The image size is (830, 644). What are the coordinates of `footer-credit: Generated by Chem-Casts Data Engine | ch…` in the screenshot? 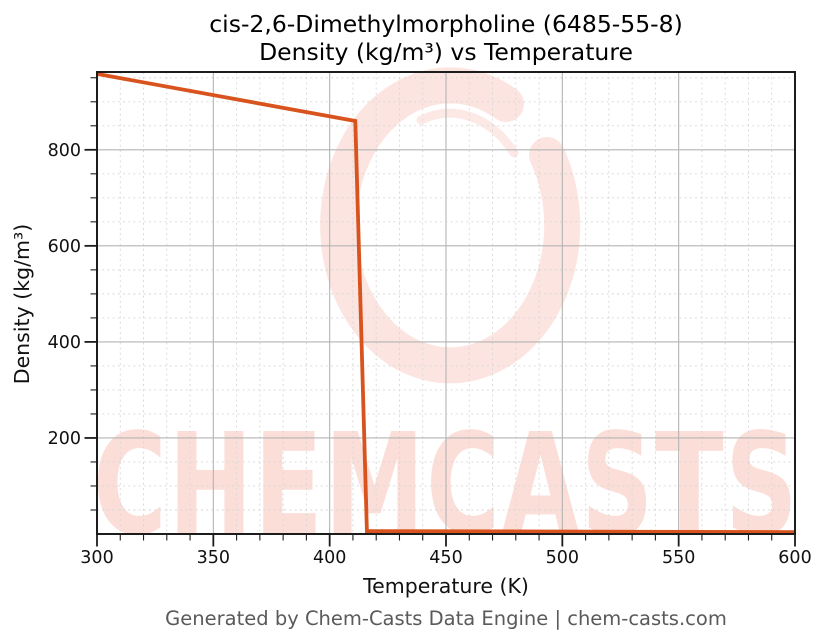 It's located at (446, 618).